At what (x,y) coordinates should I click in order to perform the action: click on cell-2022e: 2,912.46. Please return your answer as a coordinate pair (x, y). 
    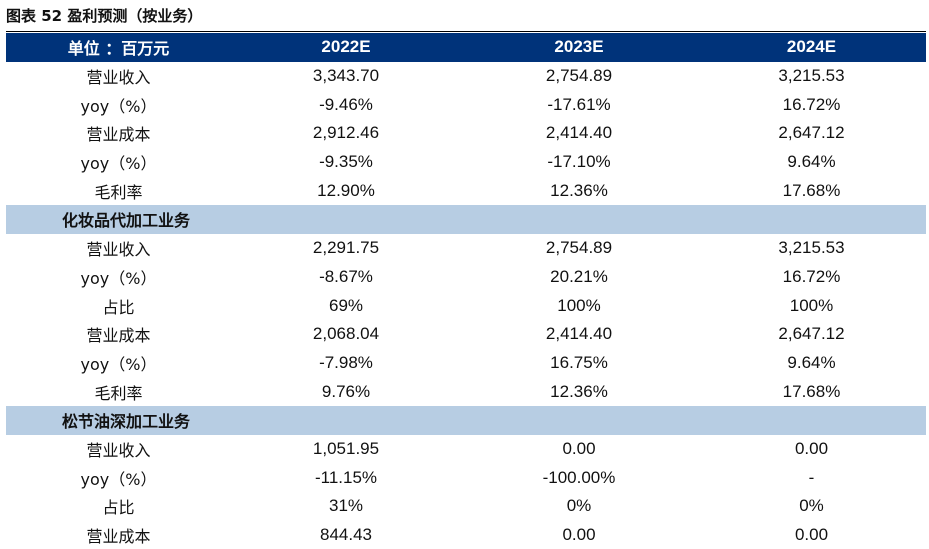
    Looking at the image, I should click on (346, 133).